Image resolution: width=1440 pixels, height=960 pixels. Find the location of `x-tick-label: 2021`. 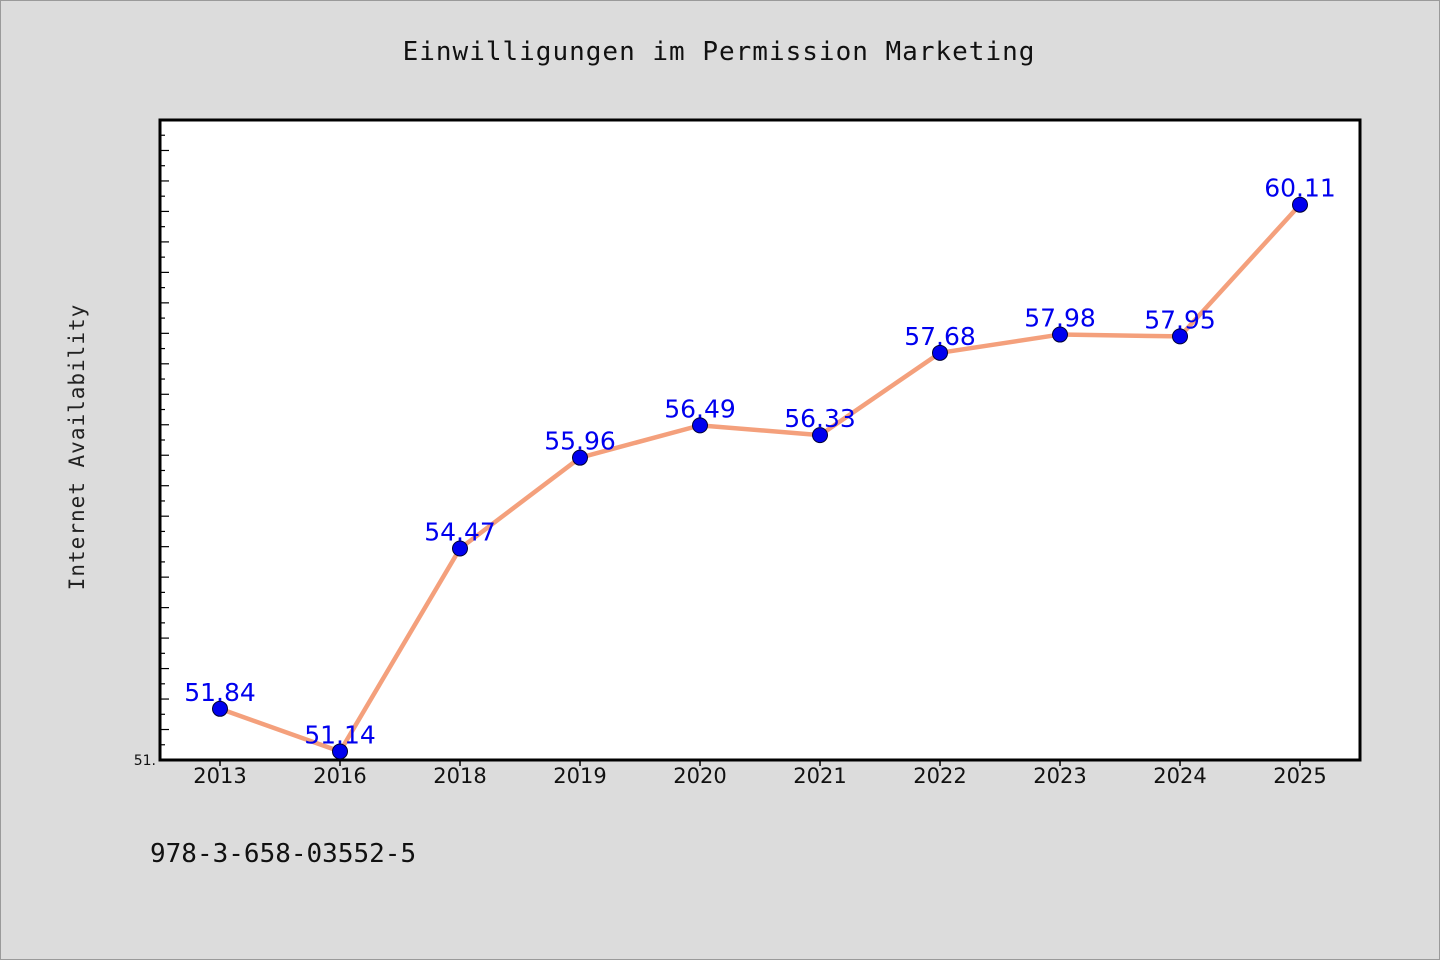

x-tick-label: 2021 is located at coordinates (819, 776).